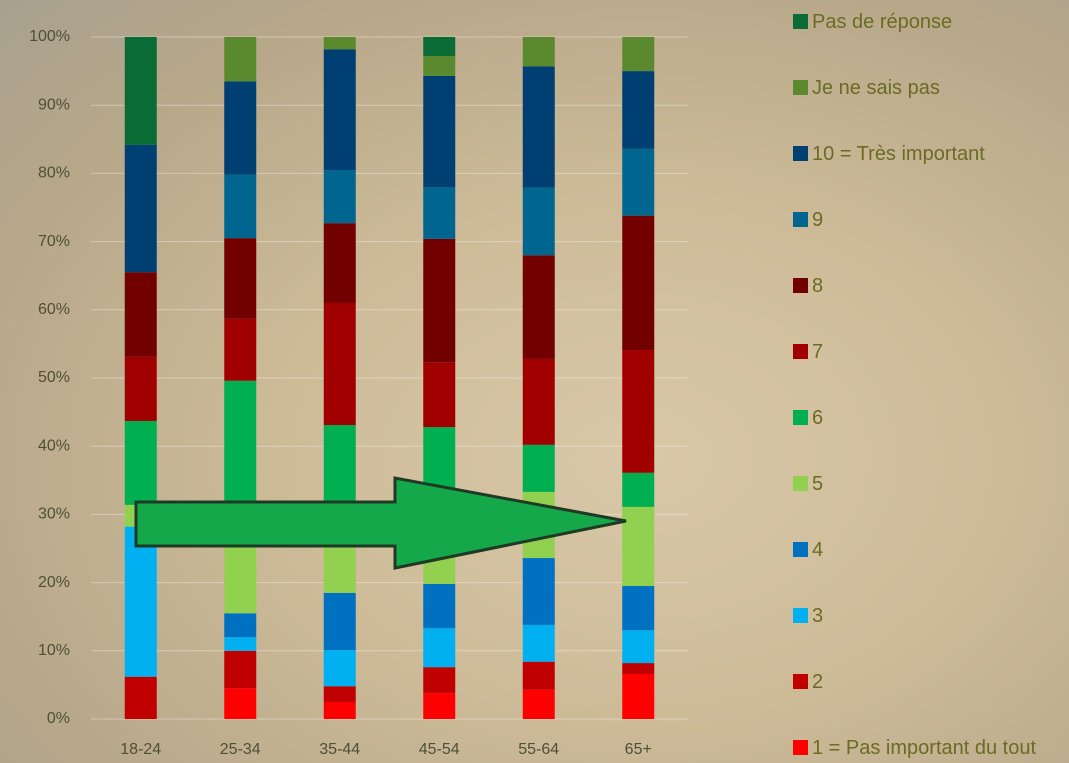  I want to click on x-tick-label: 55-64, so click(538, 749).